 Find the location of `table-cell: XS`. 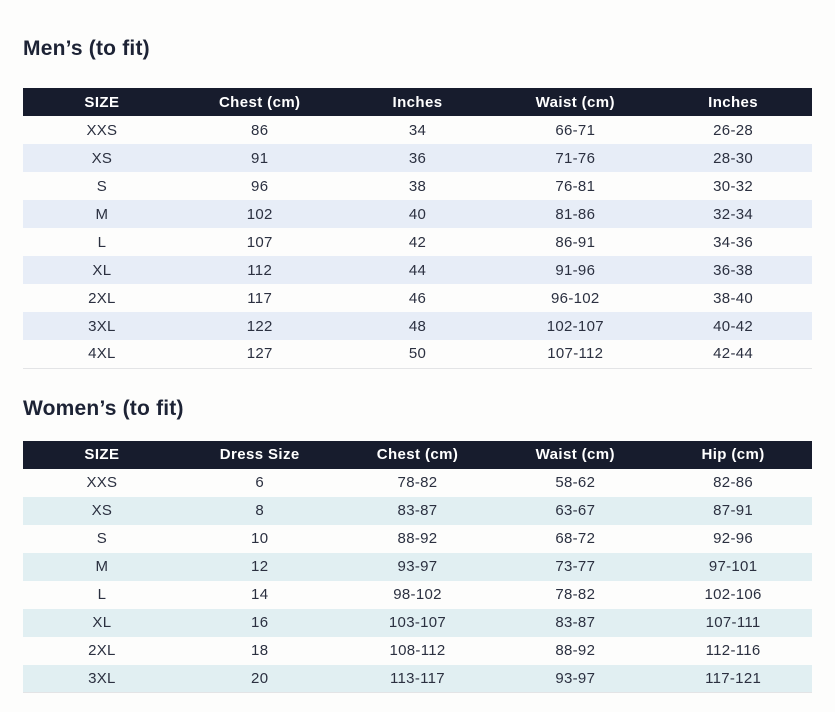

table-cell: XS is located at coordinates (102, 158).